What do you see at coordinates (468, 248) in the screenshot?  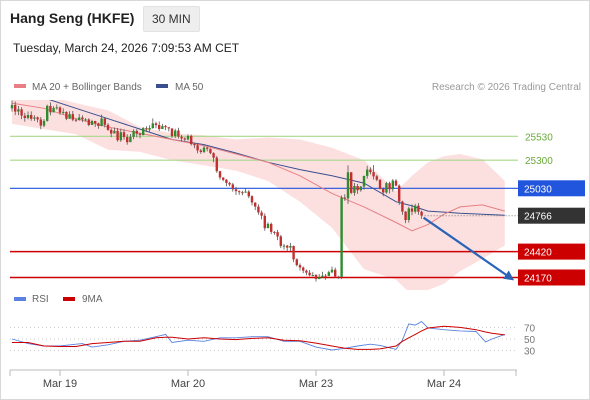 I see `forecast-arrow-line` at bounding box center [468, 248].